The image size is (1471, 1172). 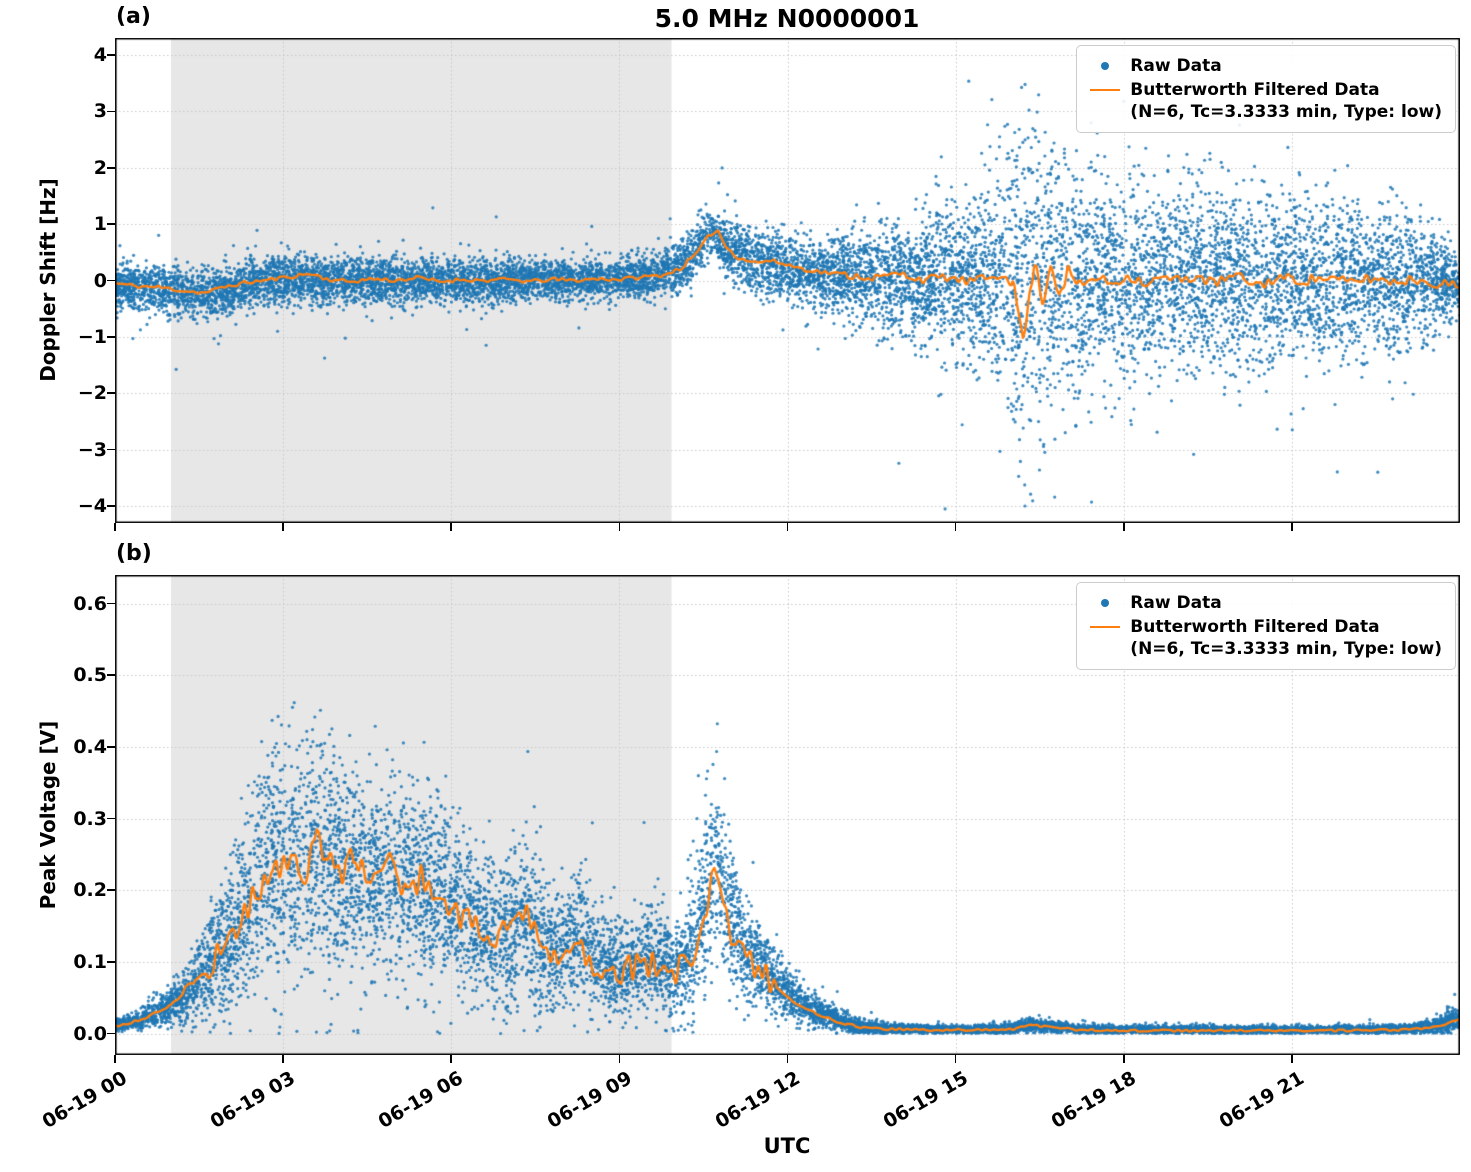 I want to click on x-tick-label: 06-19 21, so click(x=1261, y=1100).